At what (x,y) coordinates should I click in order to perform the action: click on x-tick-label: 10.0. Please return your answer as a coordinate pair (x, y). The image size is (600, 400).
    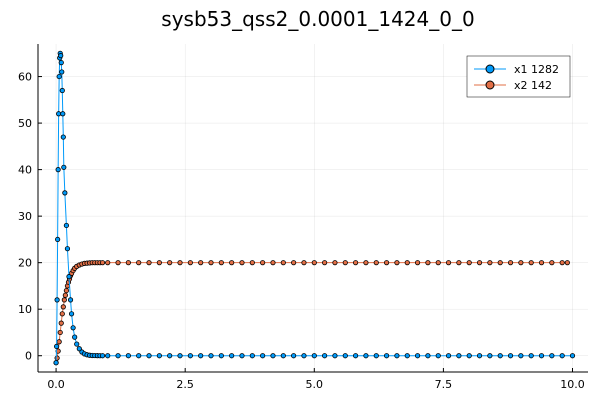
    Looking at the image, I should click on (572, 384).